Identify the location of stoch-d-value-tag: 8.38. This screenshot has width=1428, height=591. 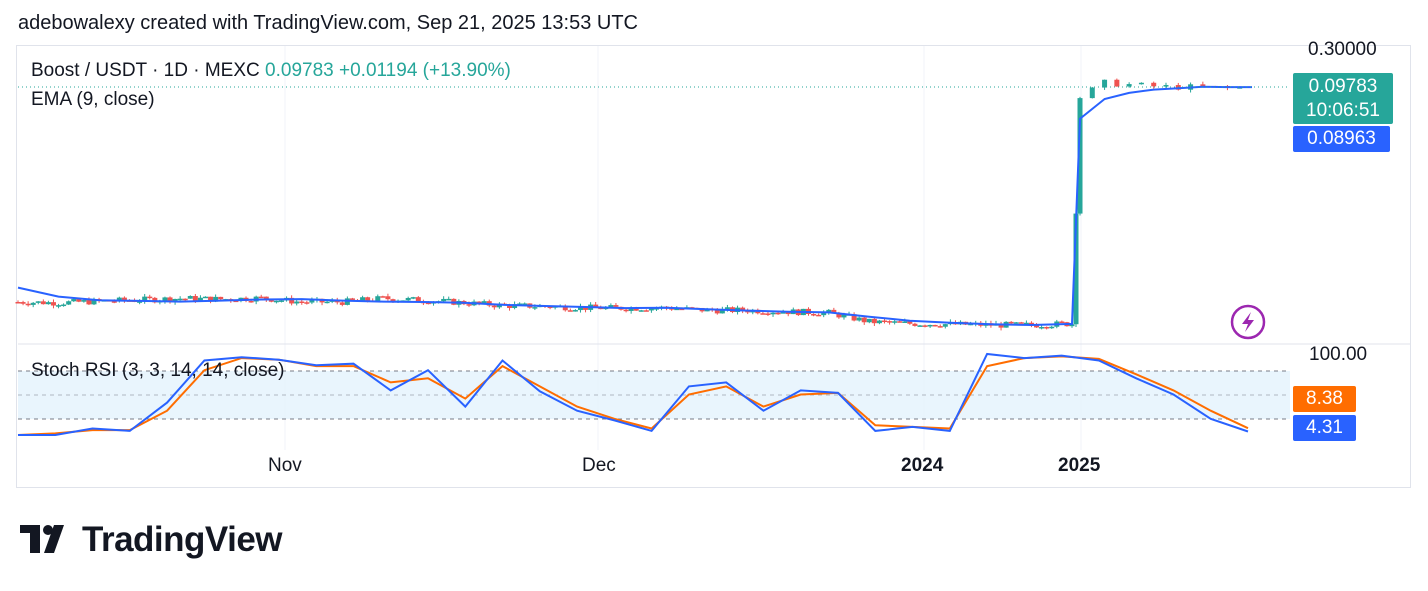
(1324, 399).